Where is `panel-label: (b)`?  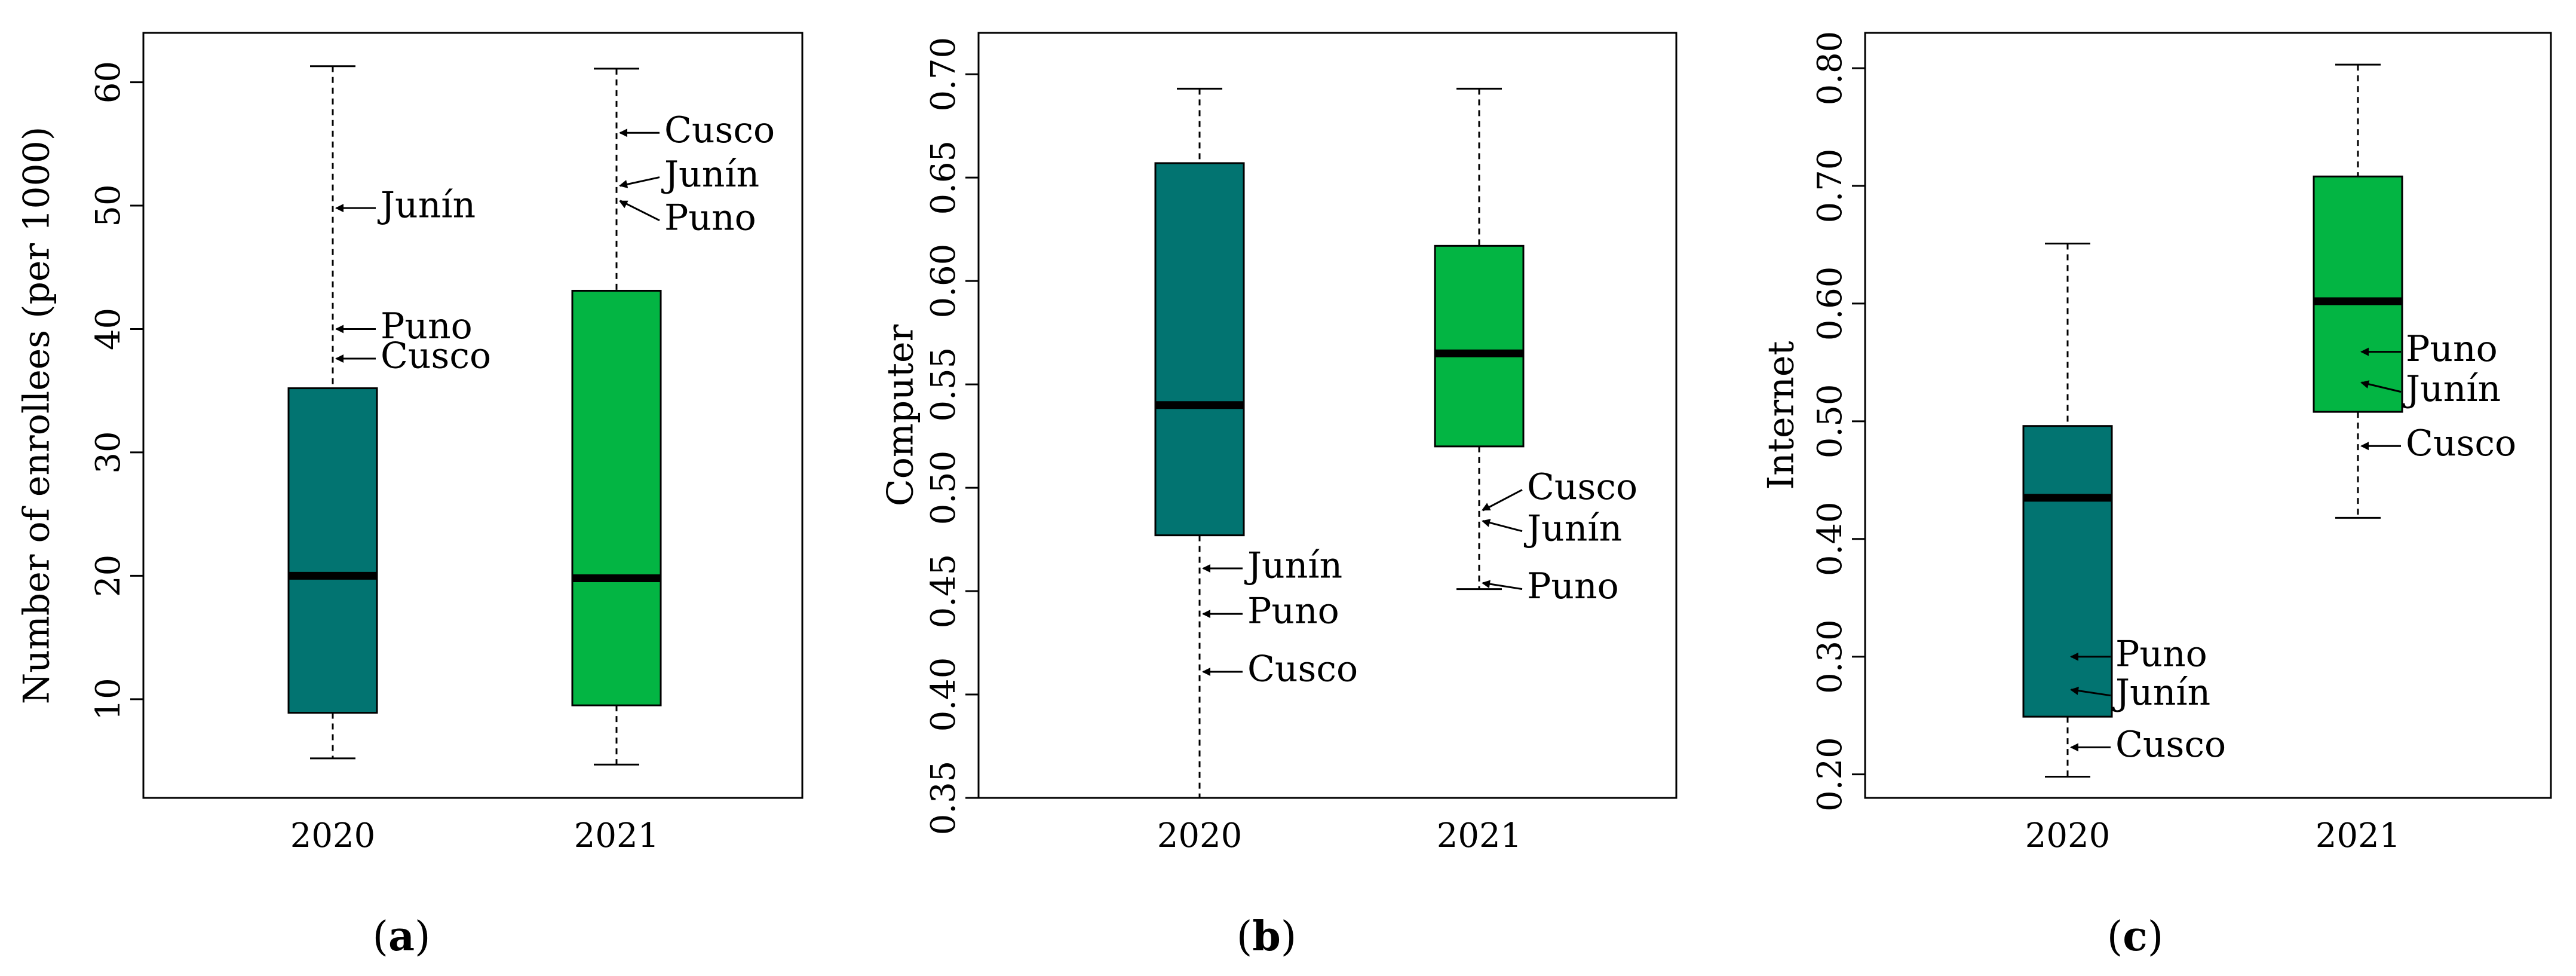
panel-label: (b) is located at coordinates (1267, 936).